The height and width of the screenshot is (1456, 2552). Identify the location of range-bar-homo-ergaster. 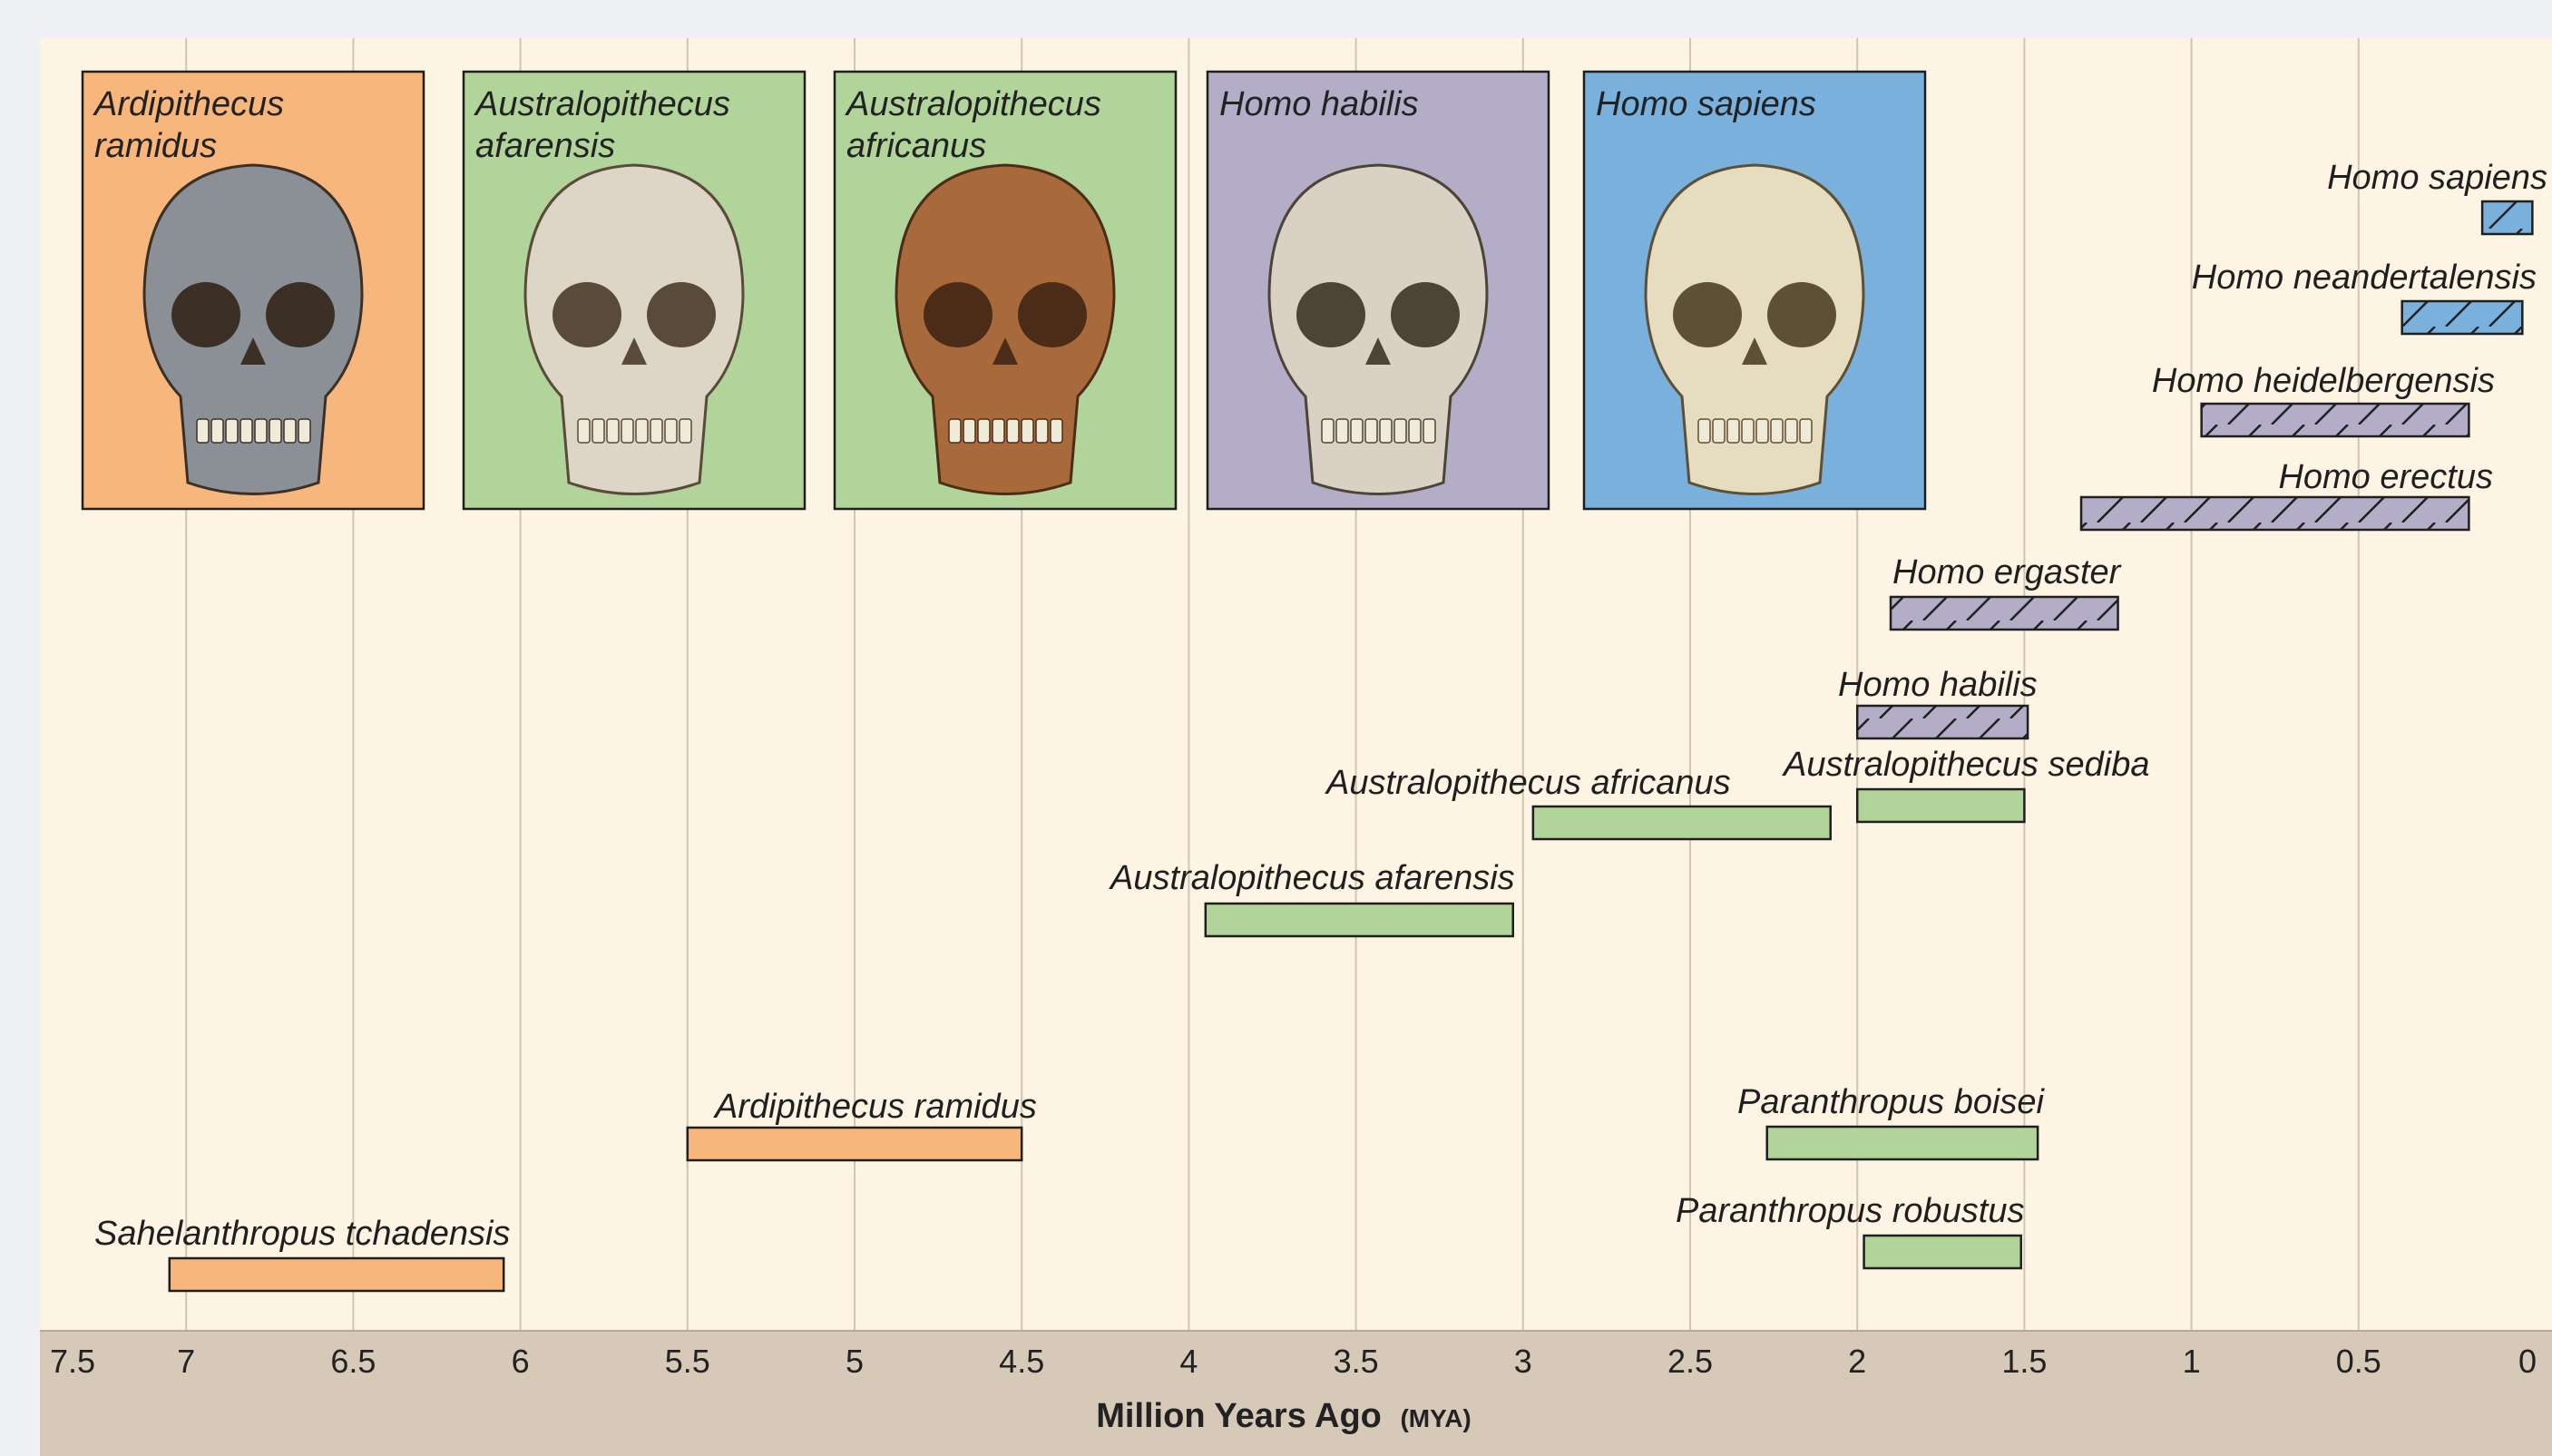
(2004, 613).